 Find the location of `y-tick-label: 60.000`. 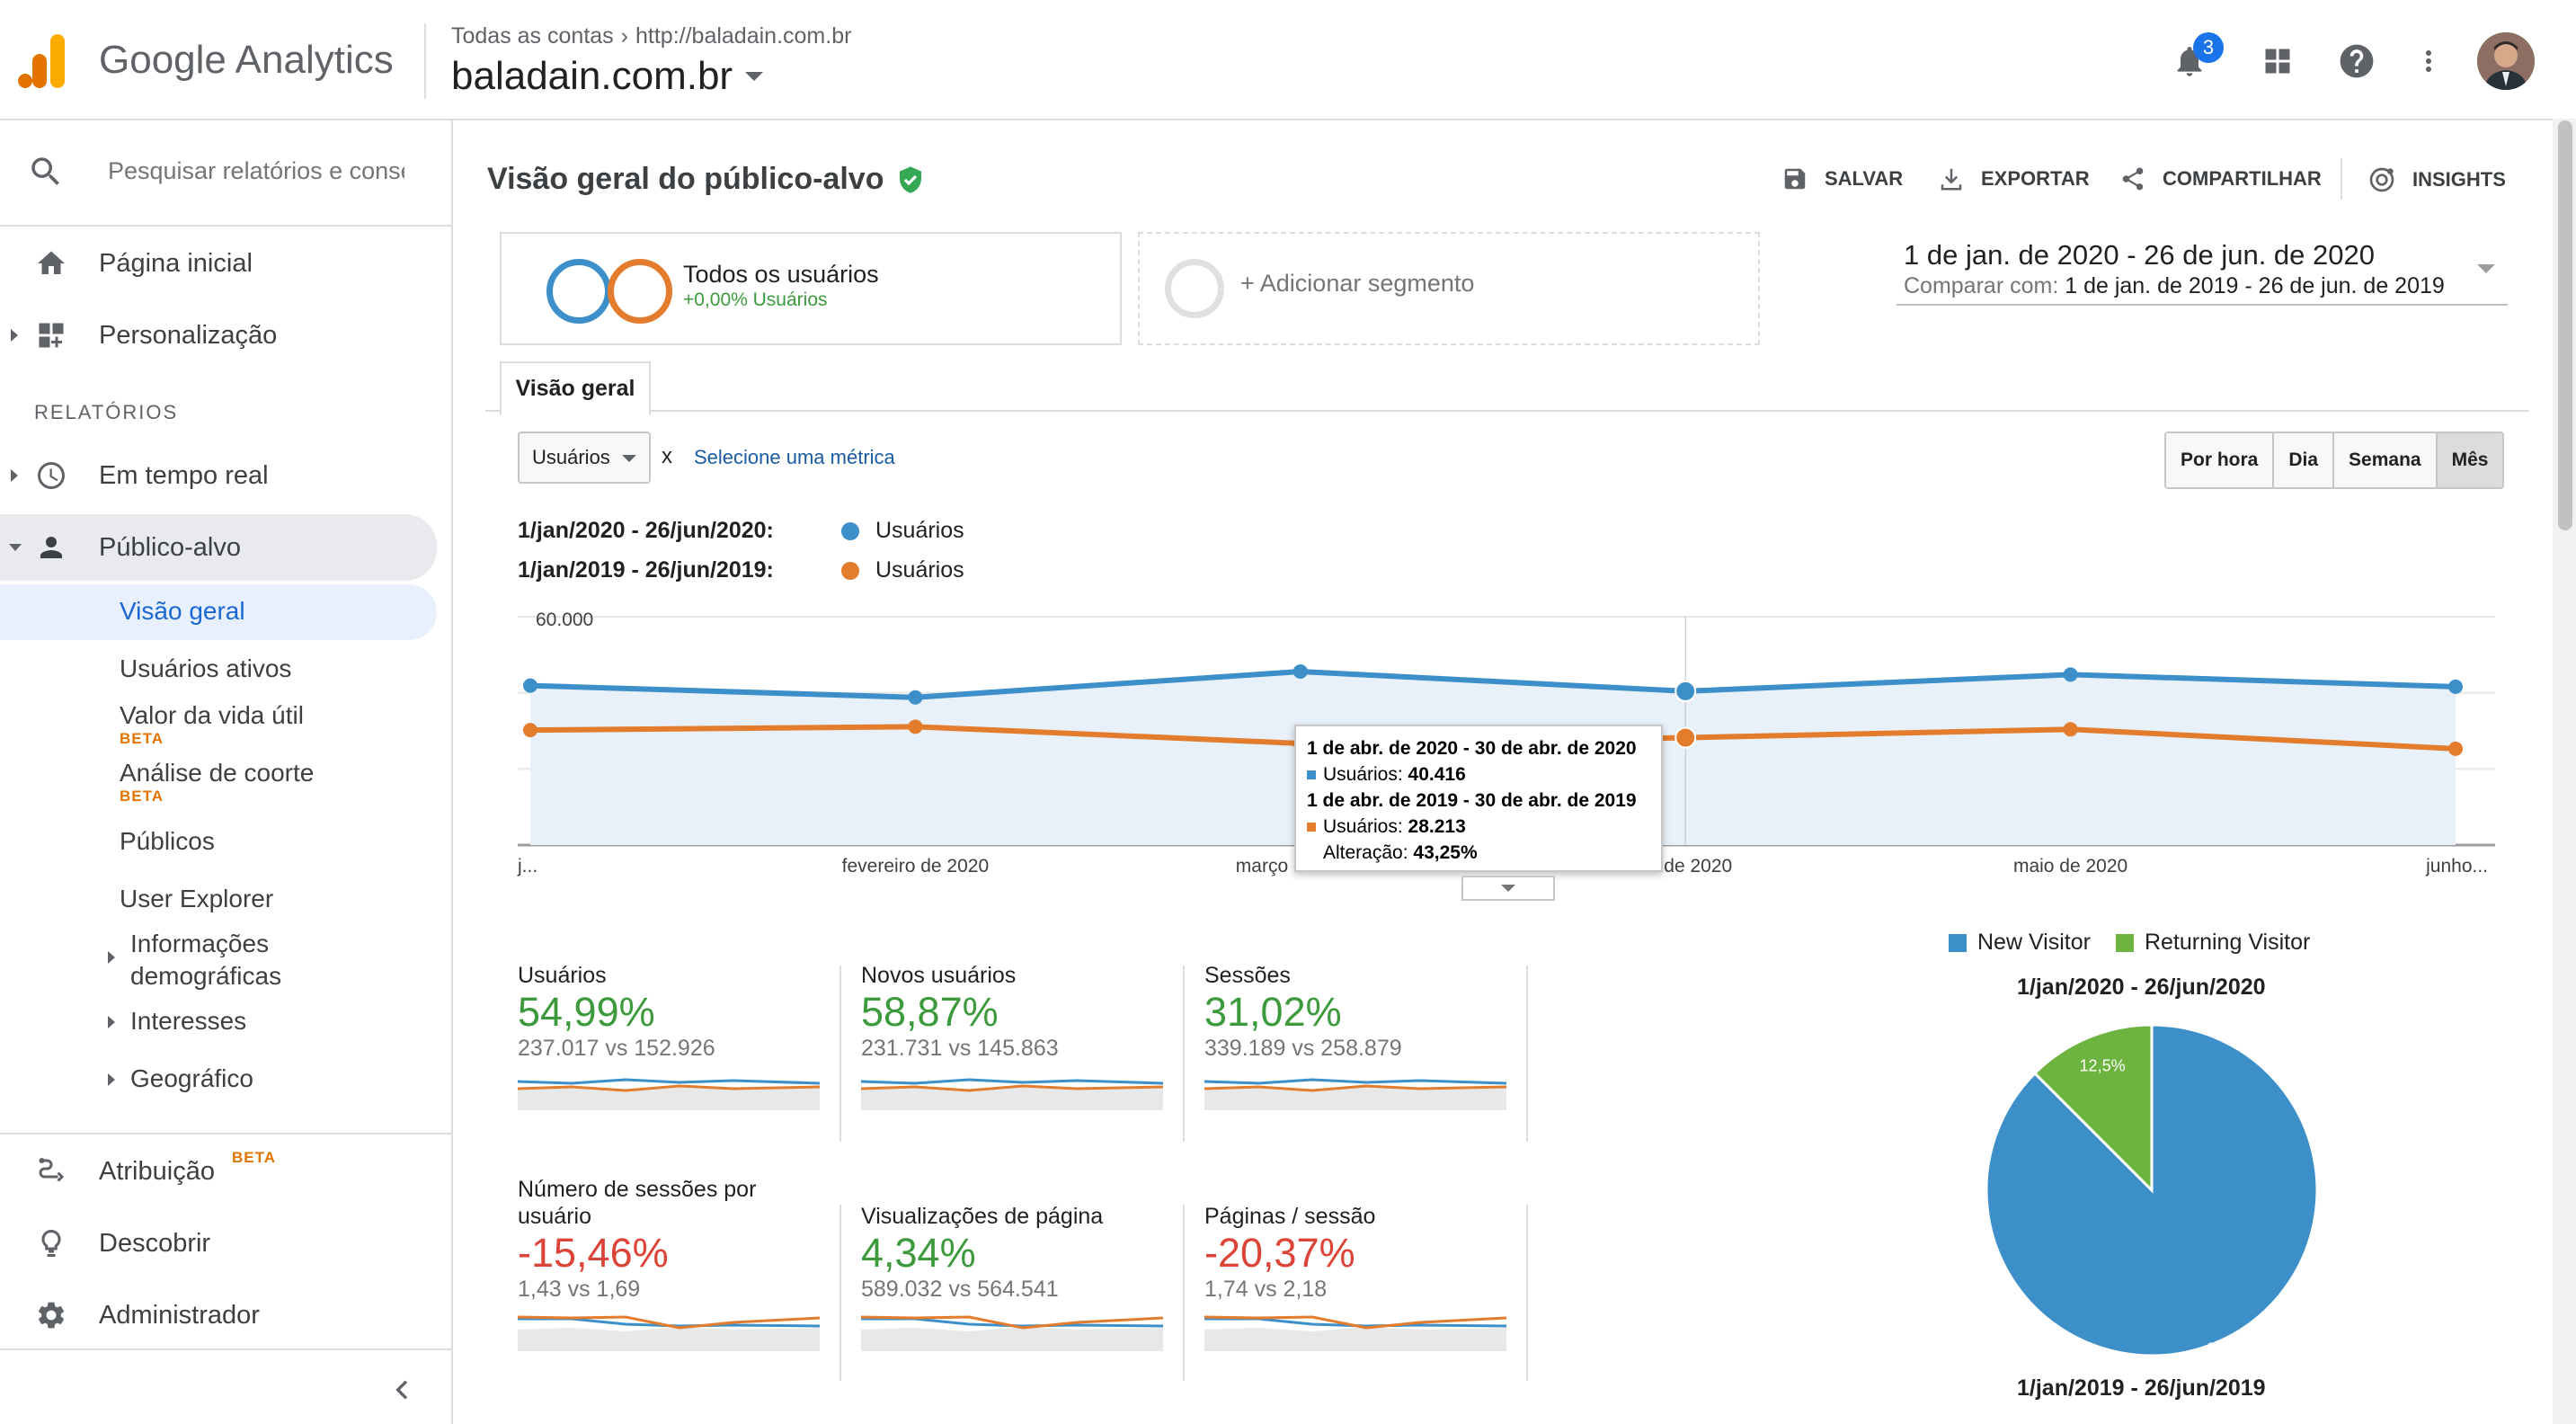

y-tick-label: 60.000 is located at coordinates (564, 620).